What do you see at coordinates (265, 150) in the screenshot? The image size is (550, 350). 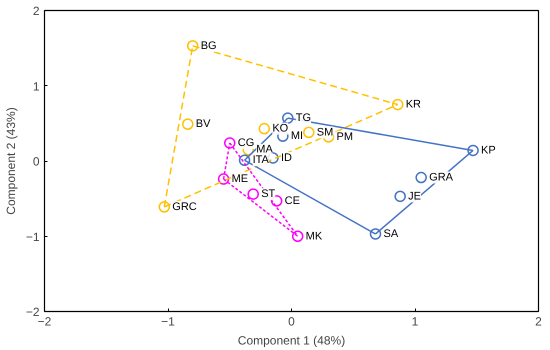 I see `data-label: MA` at bounding box center [265, 150].